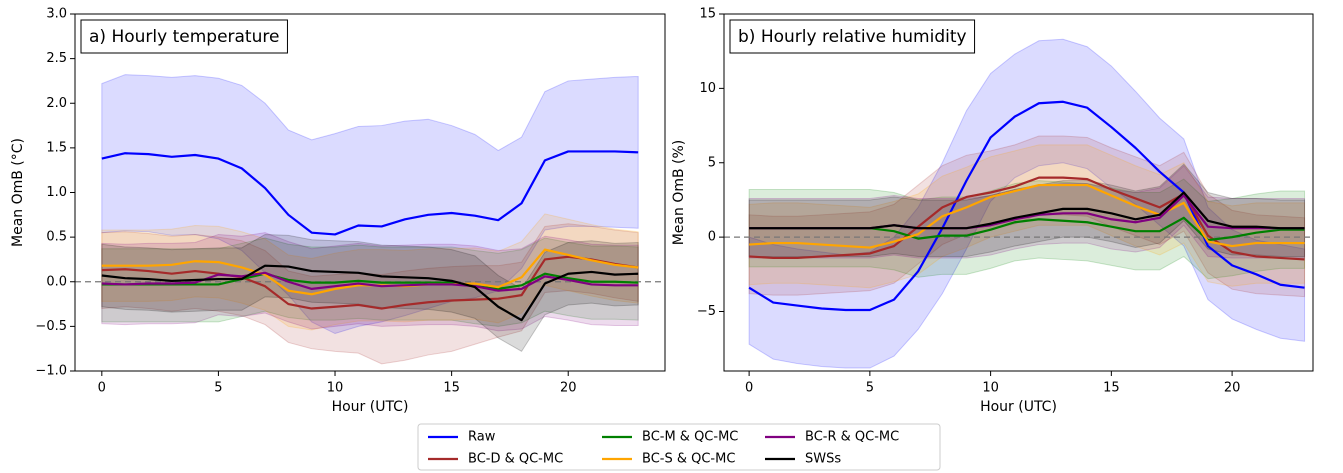 The width and height of the screenshot is (1343, 473). I want to click on y-tick-label: 2.5, so click(56, 58).